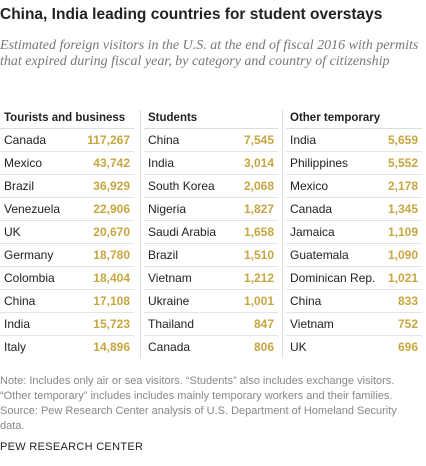 This screenshot has width=426, height=466. I want to click on count: 2,178, so click(402, 186).